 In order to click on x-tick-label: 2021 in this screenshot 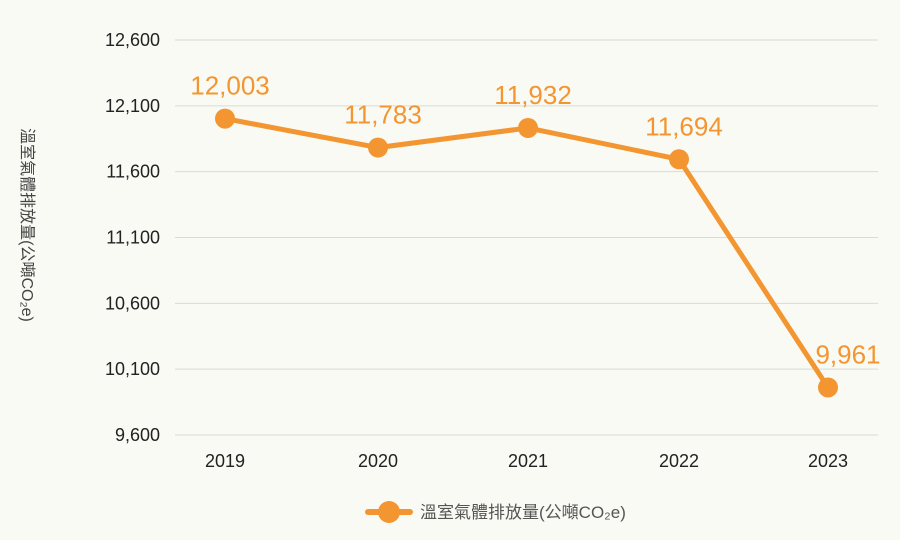, I will do `click(528, 461)`.